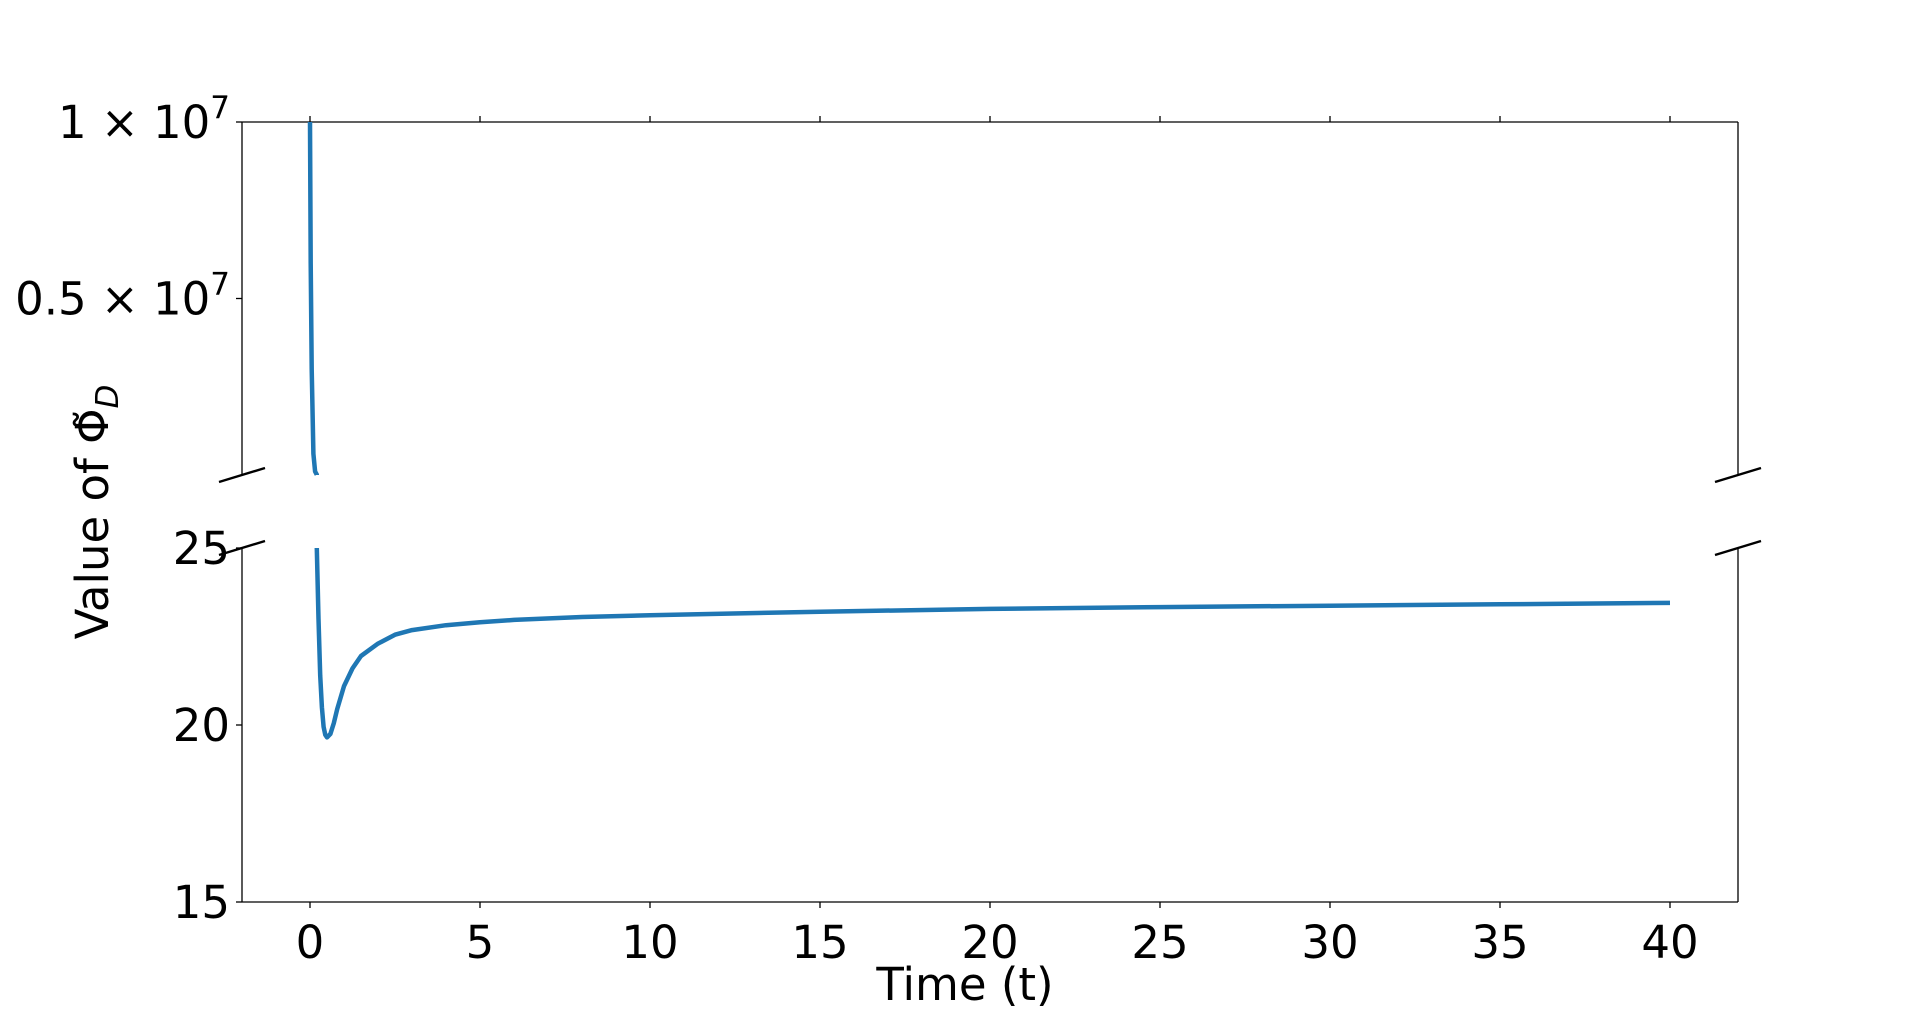 The height and width of the screenshot is (1009, 1920). I want to click on lower-y-ticks: 15 20 25, so click(207, 725).